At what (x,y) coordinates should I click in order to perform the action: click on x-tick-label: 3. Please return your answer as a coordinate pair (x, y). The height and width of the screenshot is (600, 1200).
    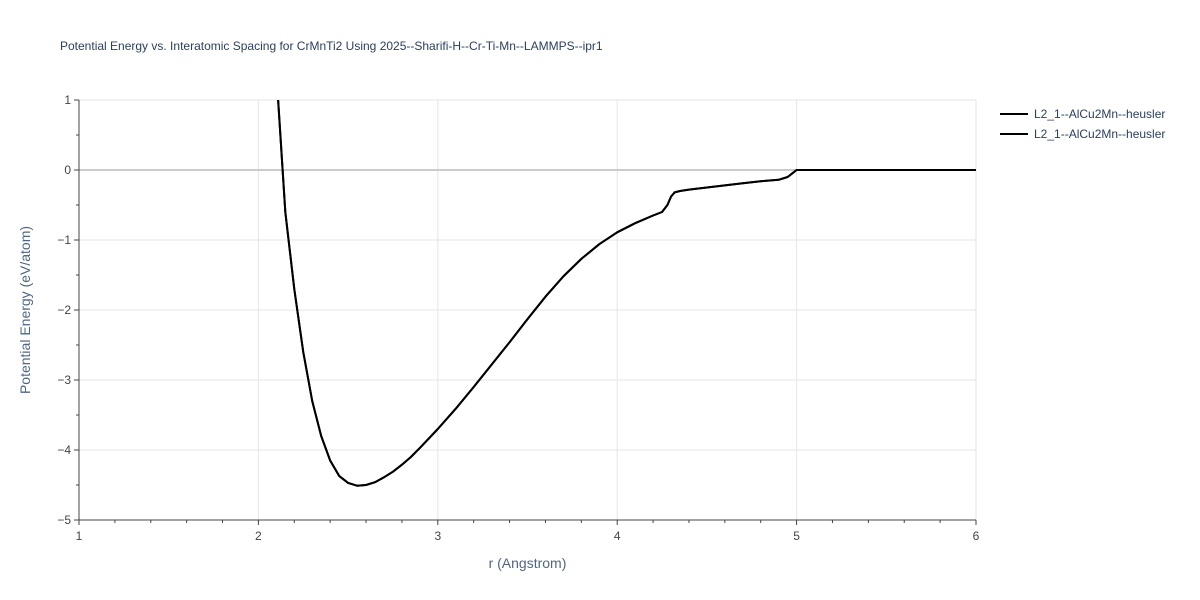
    Looking at the image, I should click on (437, 536).